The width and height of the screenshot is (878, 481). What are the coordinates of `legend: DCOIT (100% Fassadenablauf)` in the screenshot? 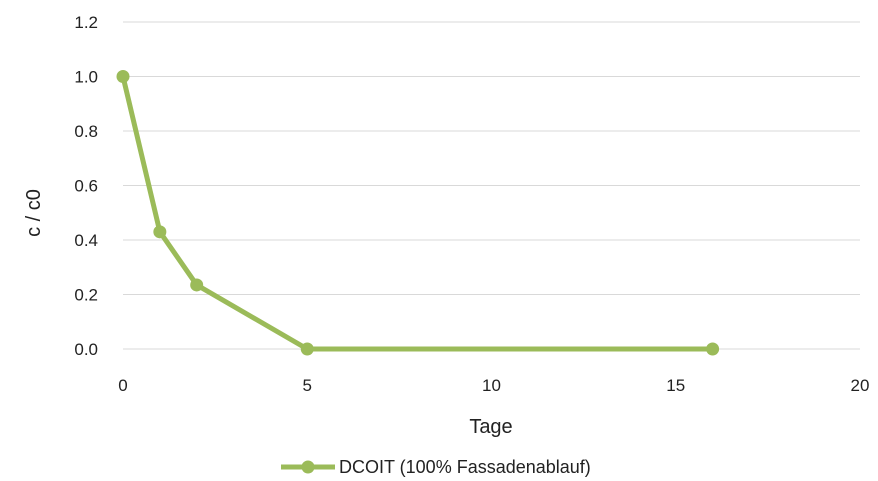 It's located at (436, 467).